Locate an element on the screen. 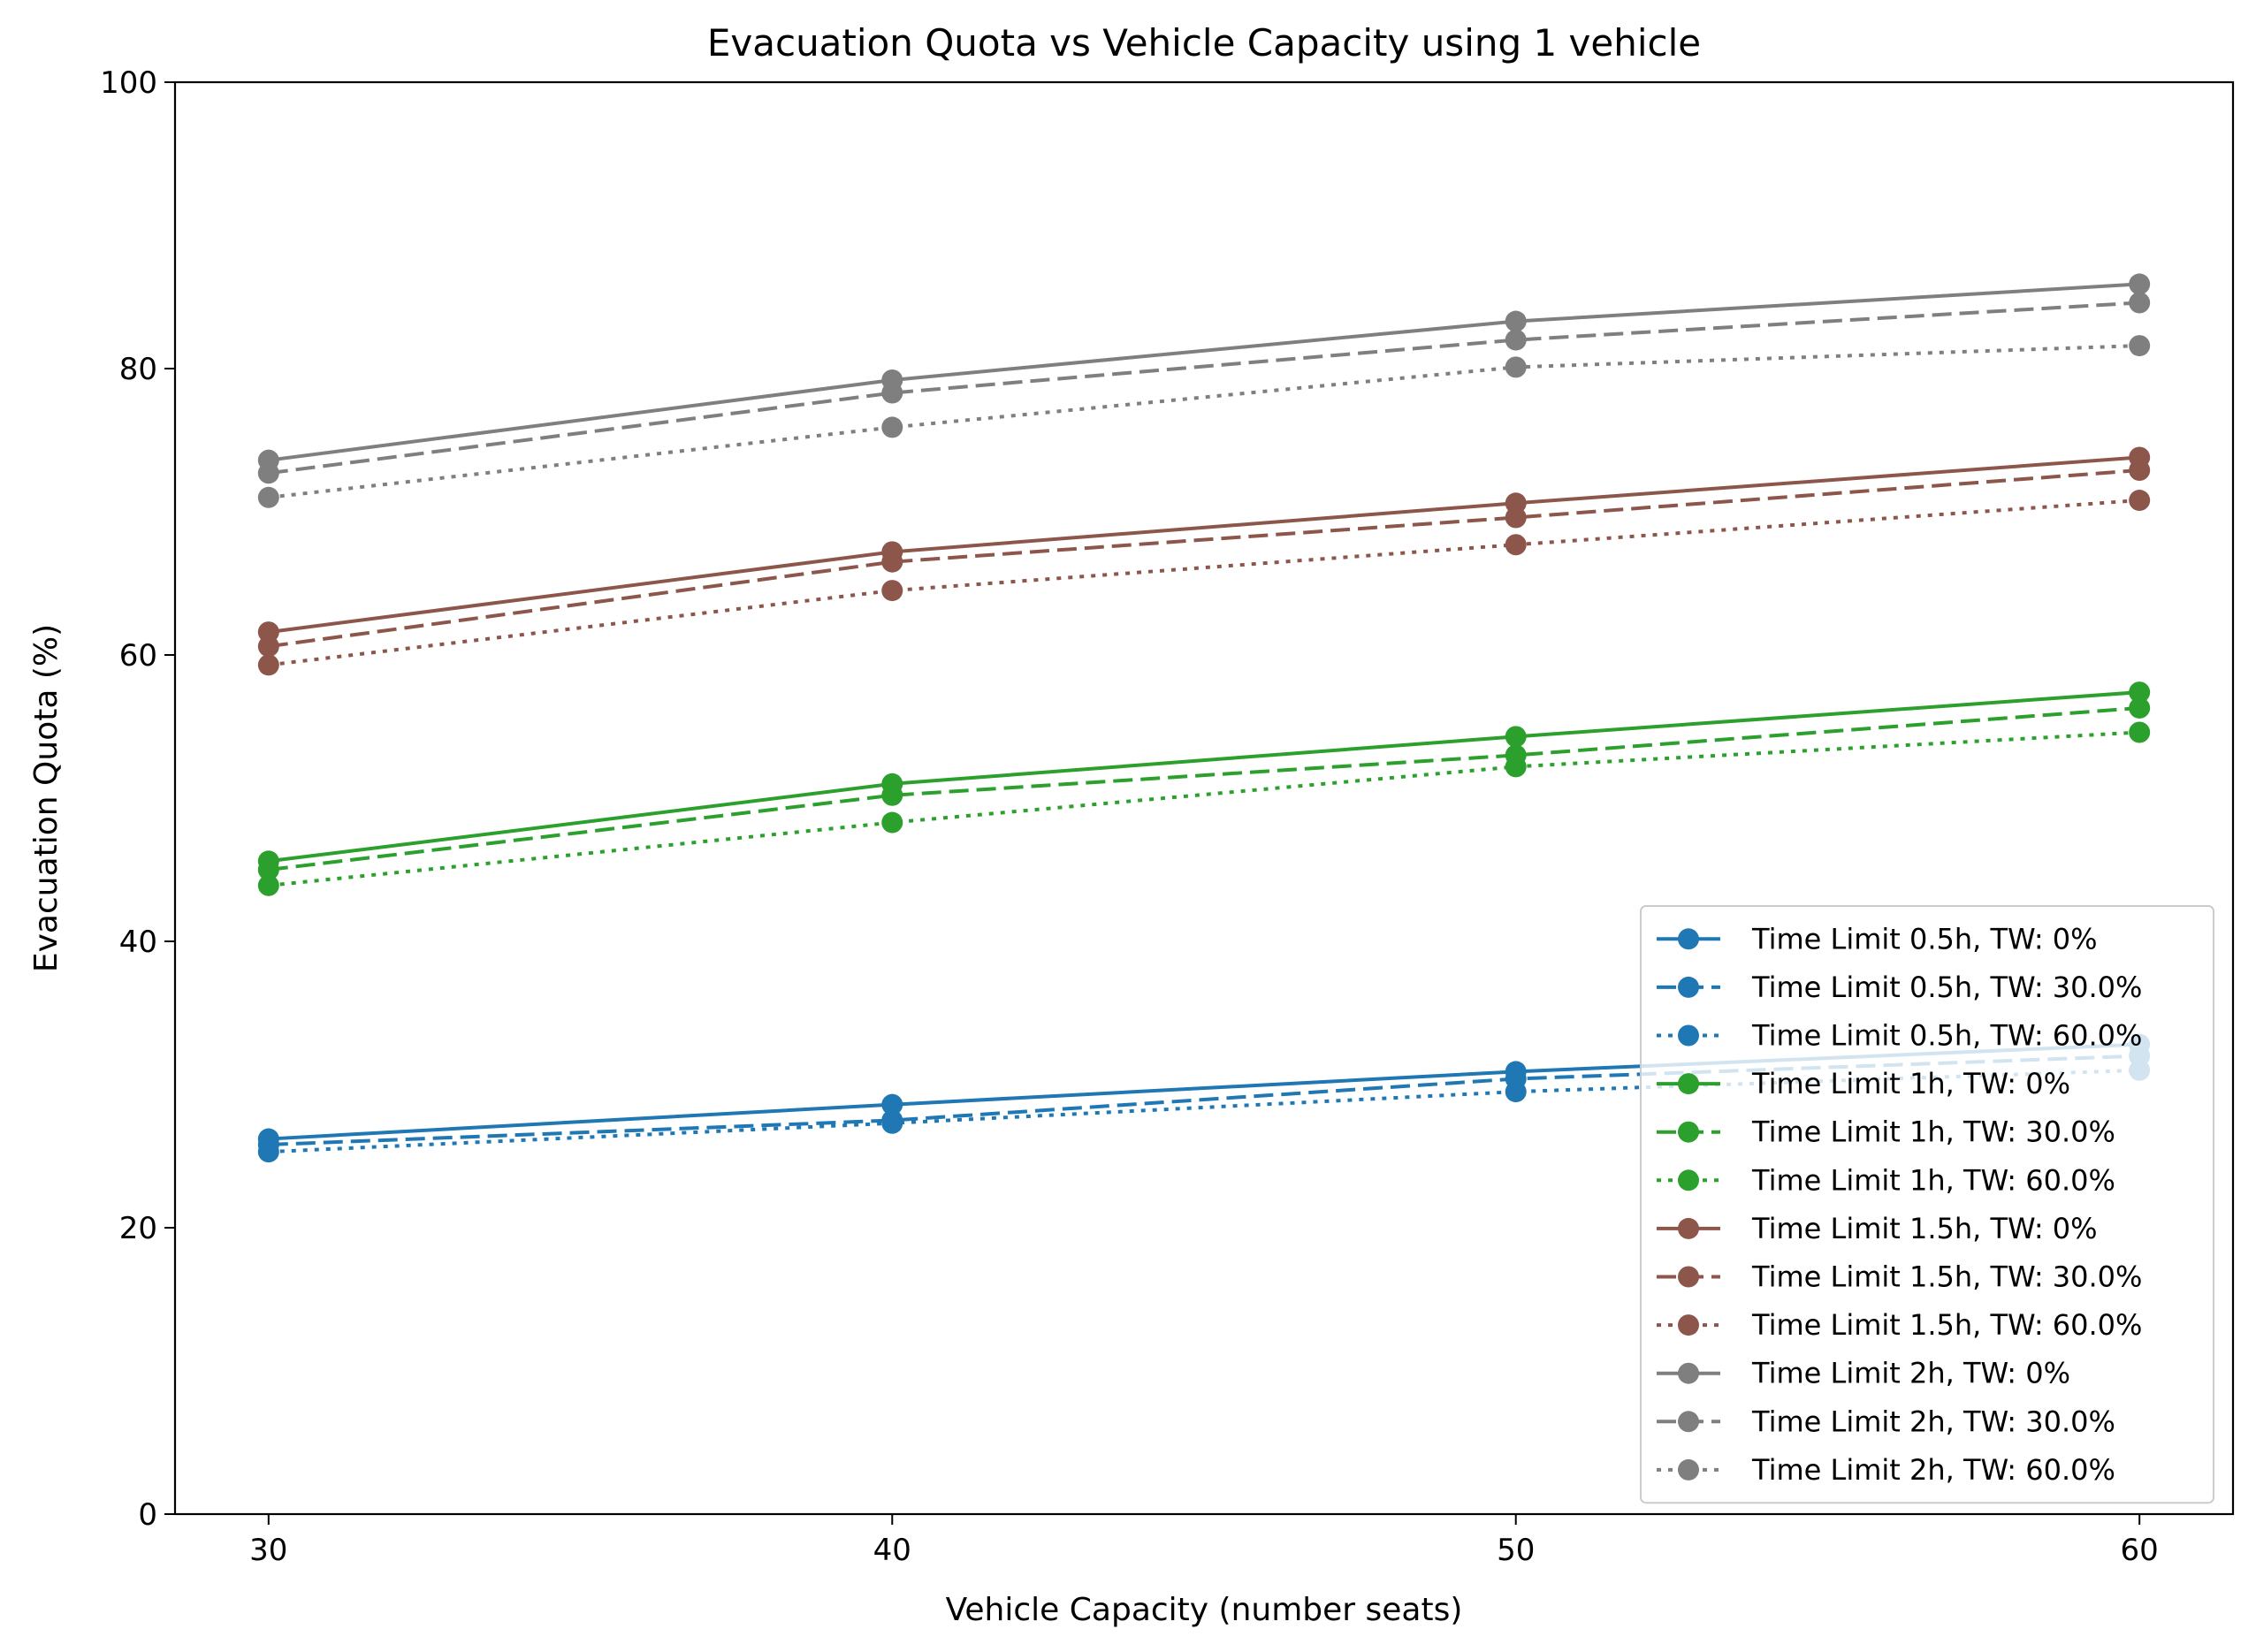 The height and width of the screenshot is (1652, 2256). x-axis-label: Vehicle Capacity (number seats) is located at coordinates (1204, 1610).